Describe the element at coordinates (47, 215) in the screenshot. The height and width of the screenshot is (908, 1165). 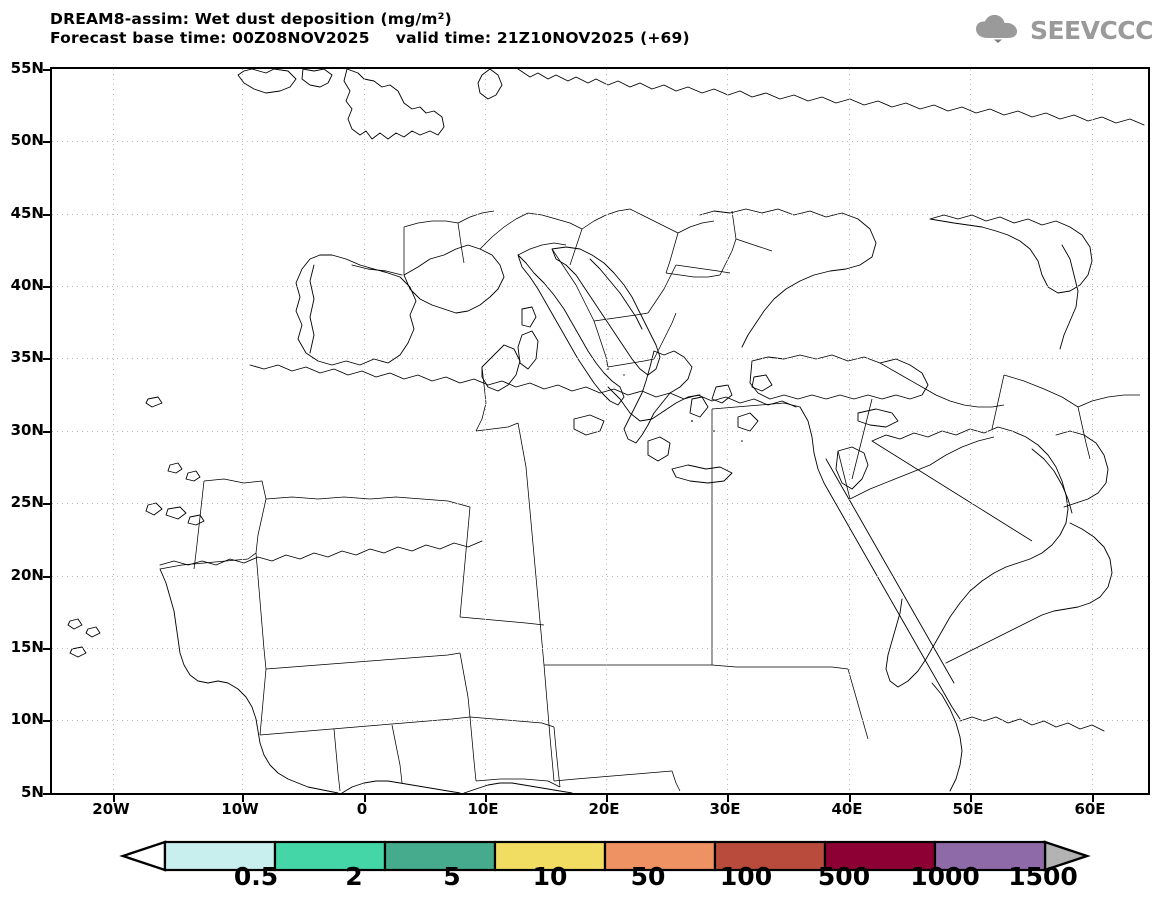
I see `ytick-45N` at that location.